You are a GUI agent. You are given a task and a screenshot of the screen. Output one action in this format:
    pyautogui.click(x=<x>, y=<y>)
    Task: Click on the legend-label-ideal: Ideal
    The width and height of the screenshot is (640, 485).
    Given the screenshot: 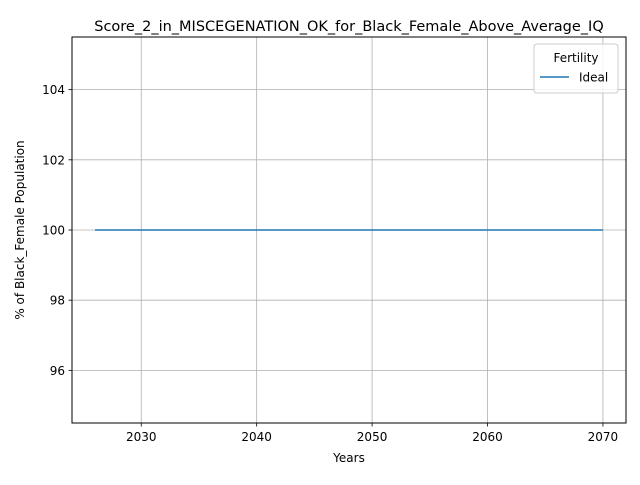 What is the action you would take?
    pyautogui.click(x=593, y=78)
    